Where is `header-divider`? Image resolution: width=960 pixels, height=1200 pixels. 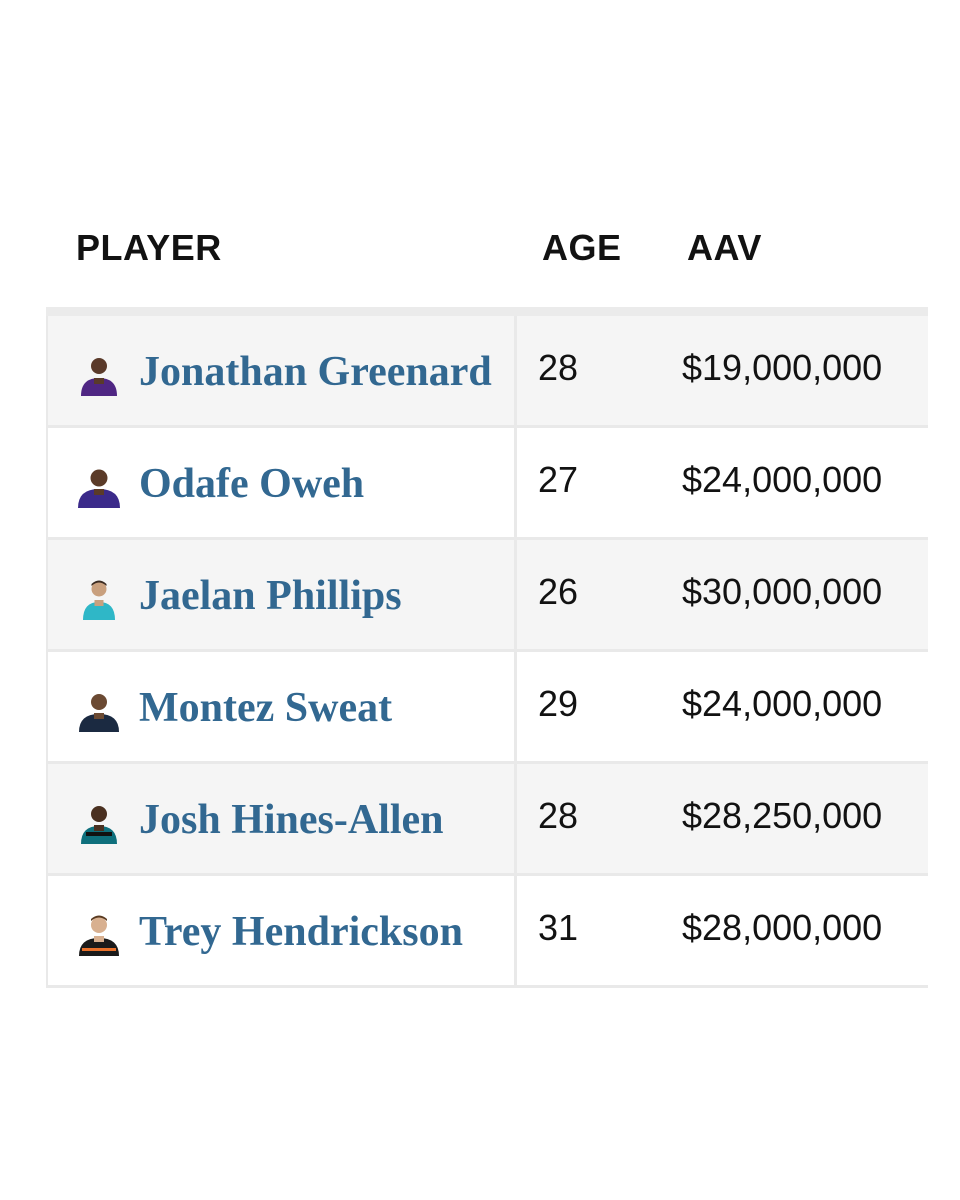 header-divider is located at coordinates (487, 312).